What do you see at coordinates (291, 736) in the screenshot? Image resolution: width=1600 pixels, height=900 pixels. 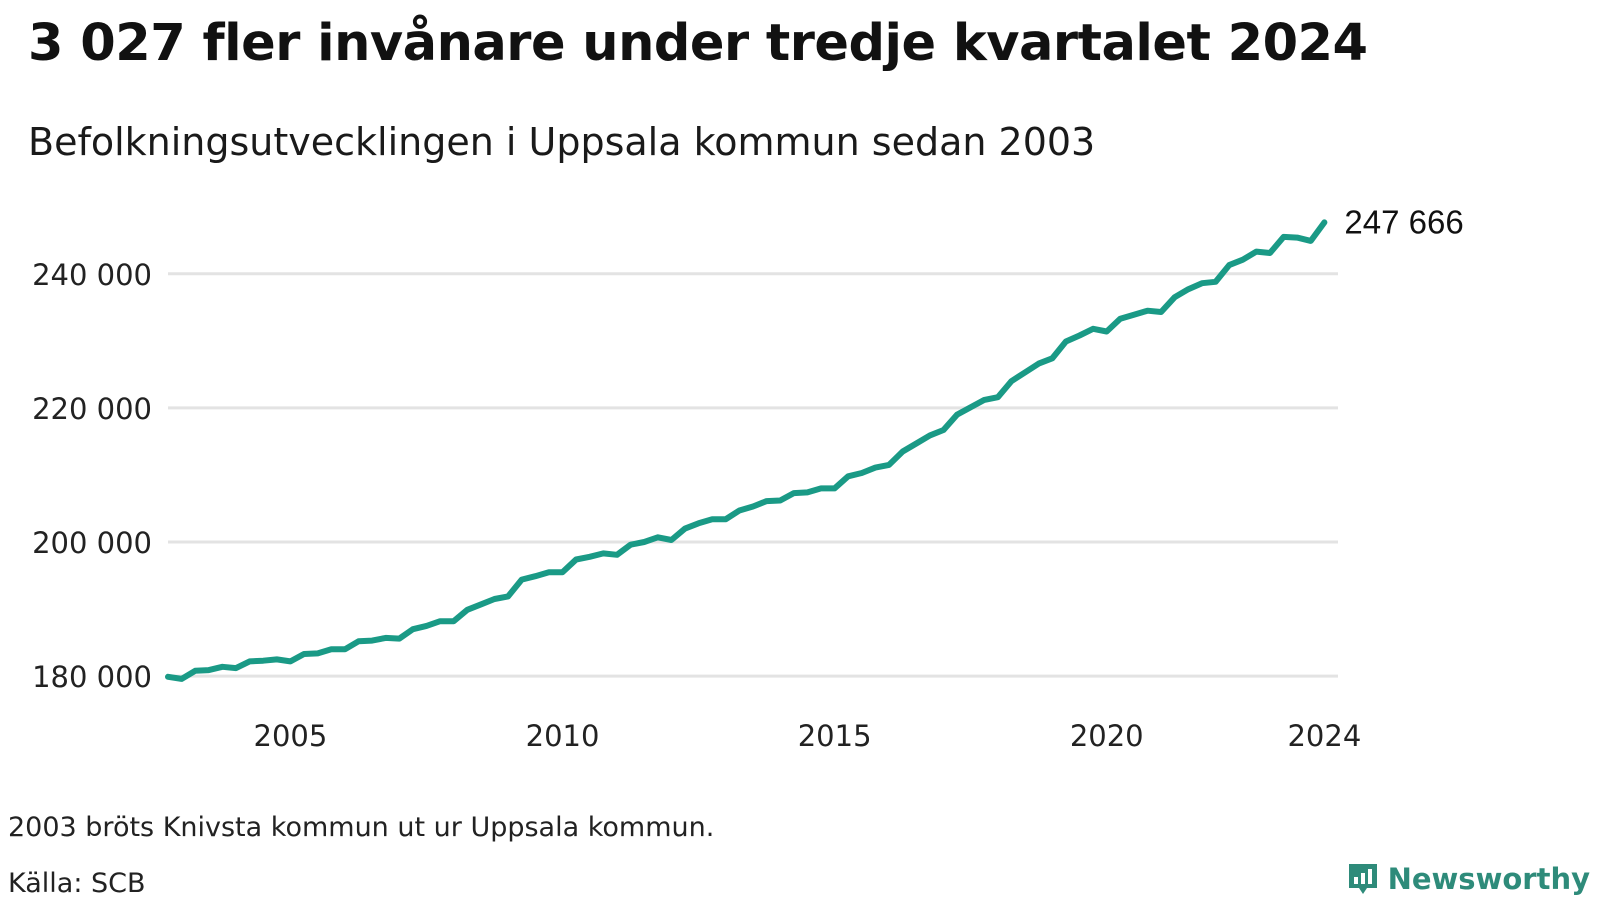 I see `x-tick-label: 2005` at bounding box center [291, 736].